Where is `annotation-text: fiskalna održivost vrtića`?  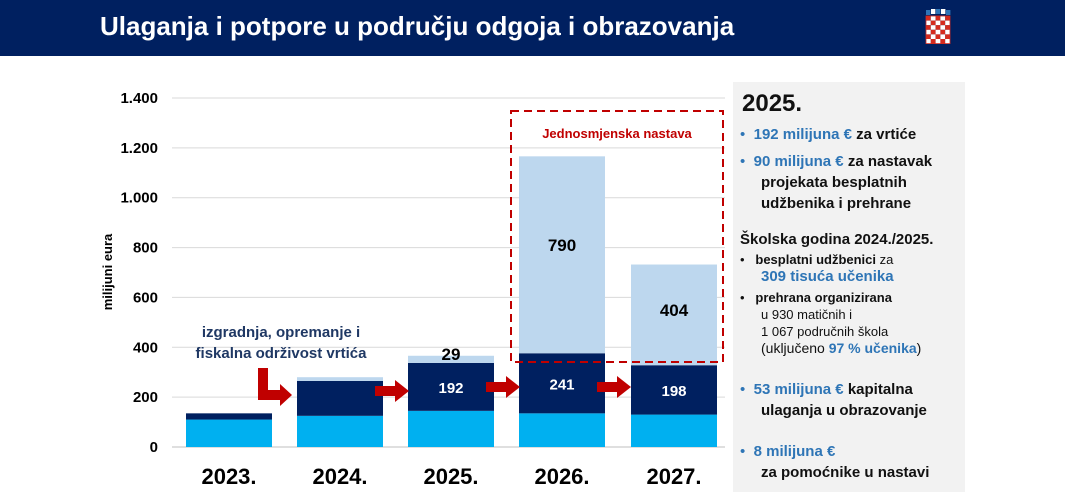
annotation-text: fiskalna održivost vrtića is located at coordinates (282, 353).